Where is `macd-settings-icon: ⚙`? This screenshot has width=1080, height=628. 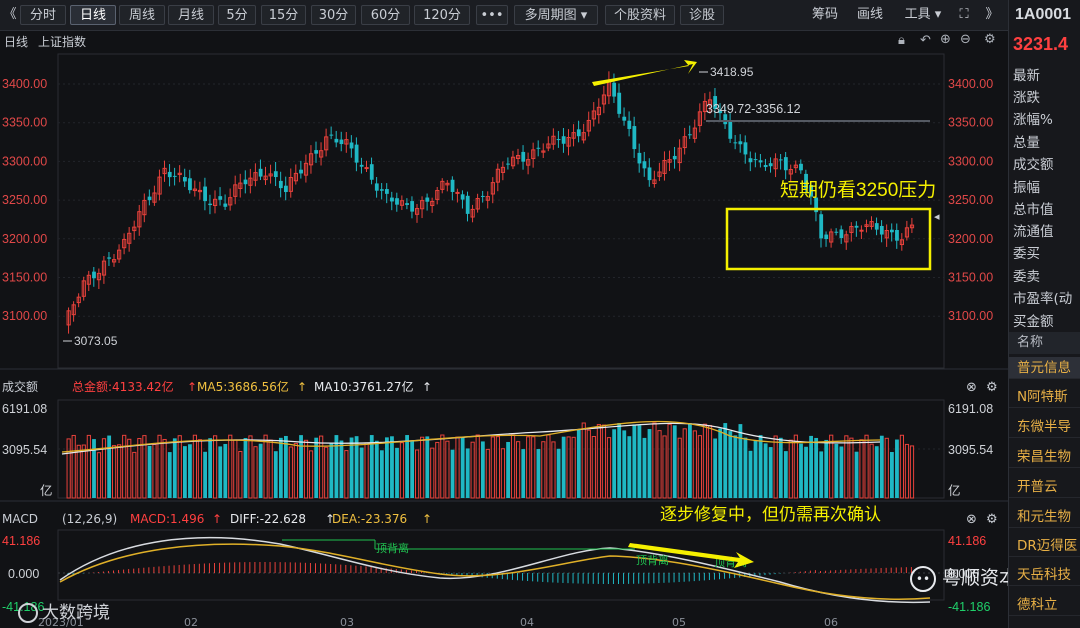
macd-settings-icon: ⚙ is located at coordinates (992, 519).